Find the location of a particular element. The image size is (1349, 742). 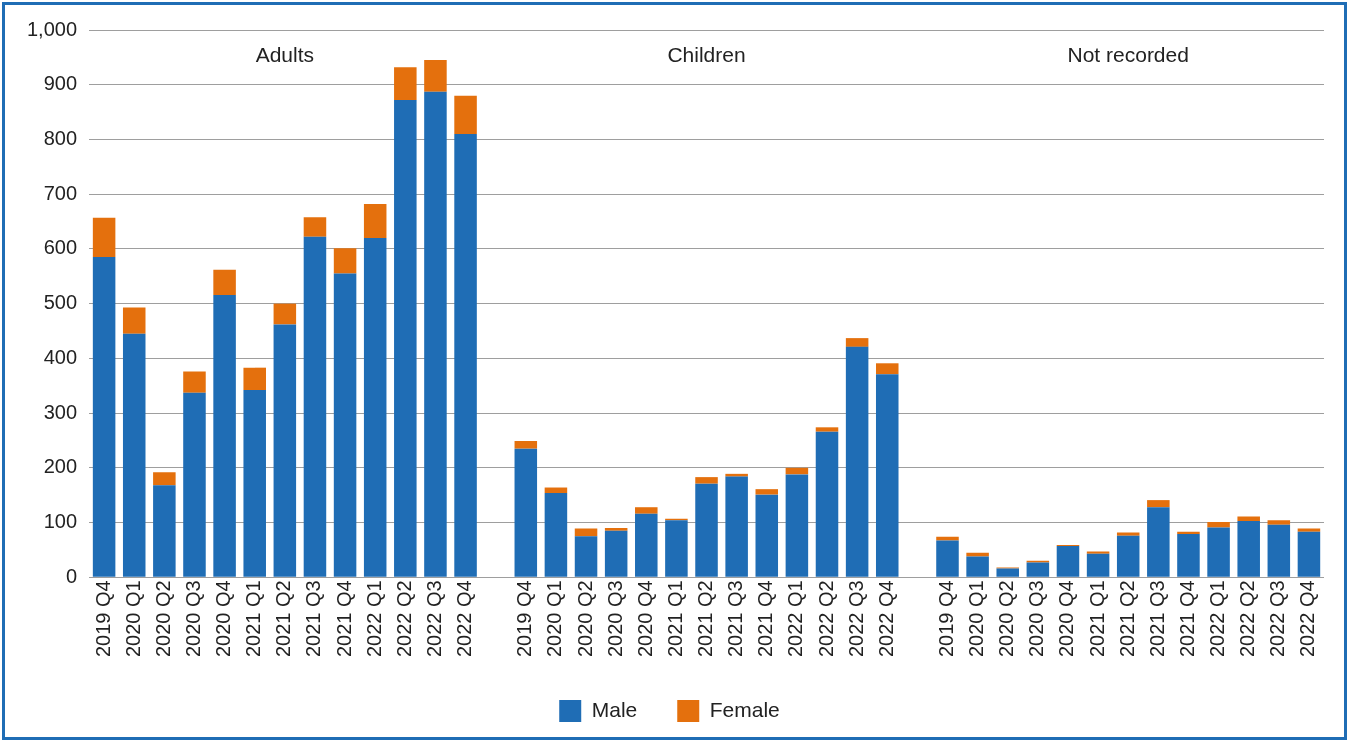

annotation: Adults is located at coordinates (285, 54).